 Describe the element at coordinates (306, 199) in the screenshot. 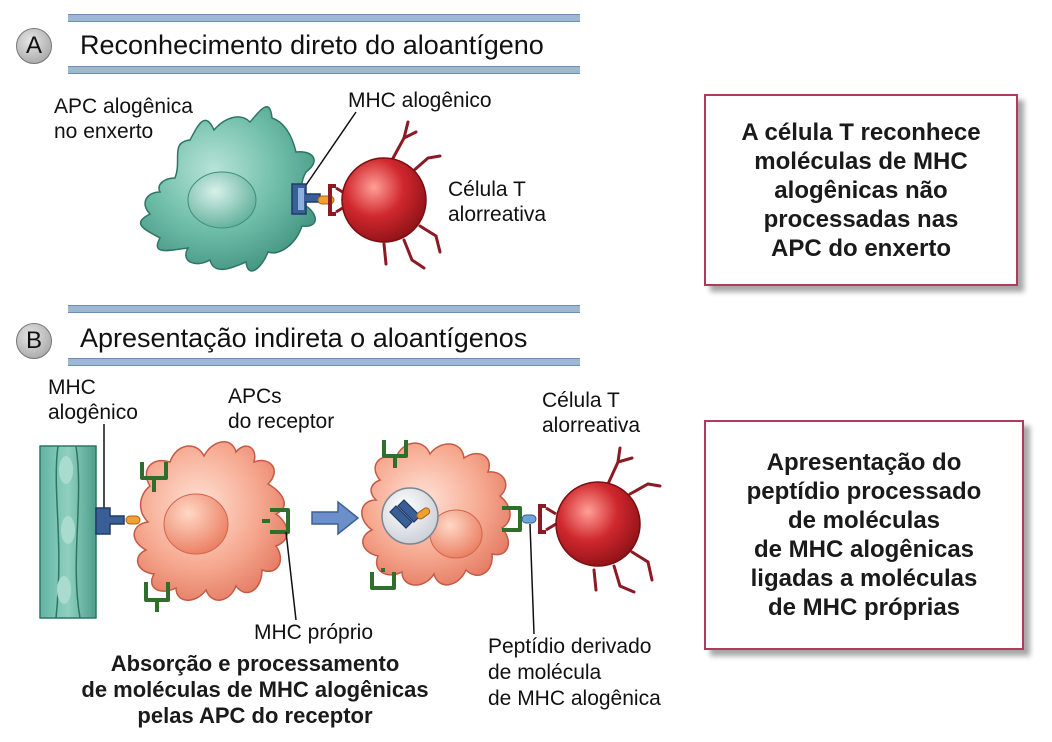

I see `mhc-allo-a-icon` at that location.